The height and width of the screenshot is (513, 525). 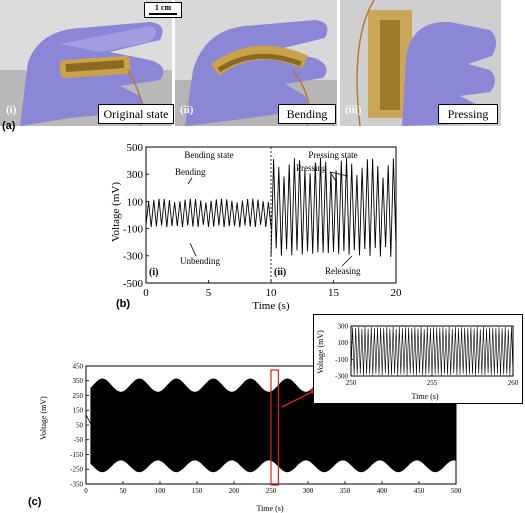 What do you see at coordinates (353, 110) in the screenshot?
I see `photo-roman-iii: (iii)` at bounding box center [353, 110].